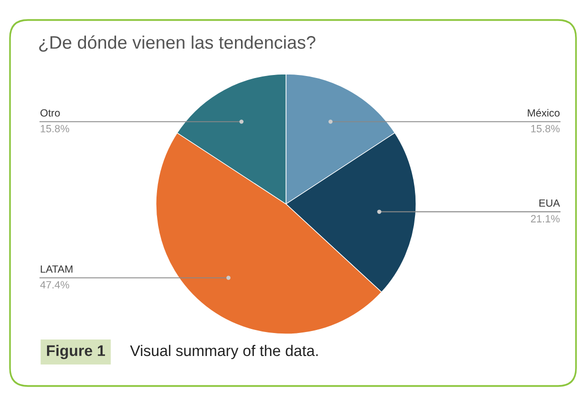 Image resolution: width=586 pixels, height=396 pixels. I want to click on caption: Figure 1, so click(76, 352).